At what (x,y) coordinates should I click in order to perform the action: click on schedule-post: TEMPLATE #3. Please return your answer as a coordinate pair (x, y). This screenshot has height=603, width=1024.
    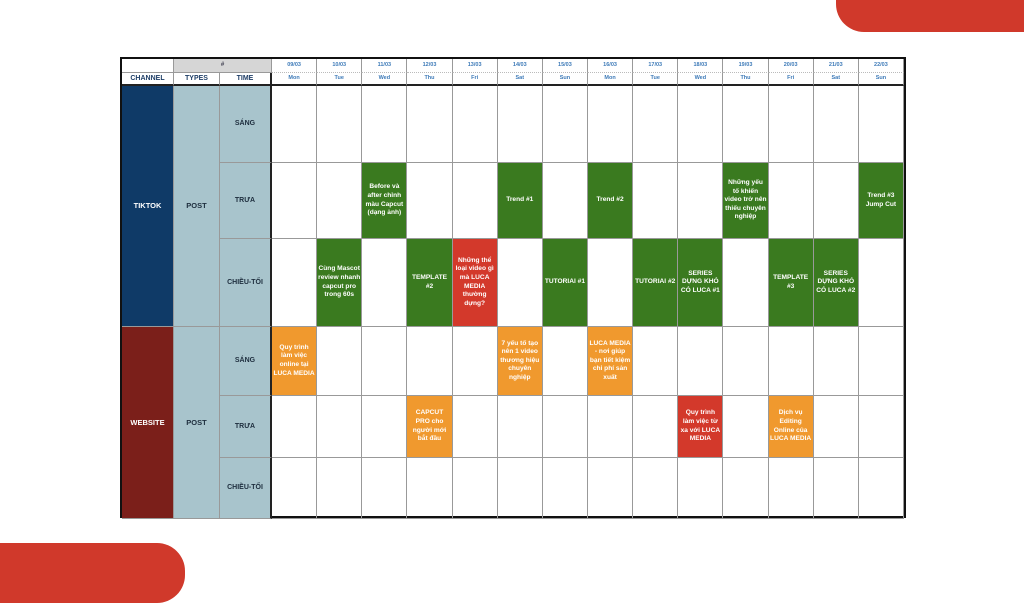
    Looking at the image, I should click on (791, 283).